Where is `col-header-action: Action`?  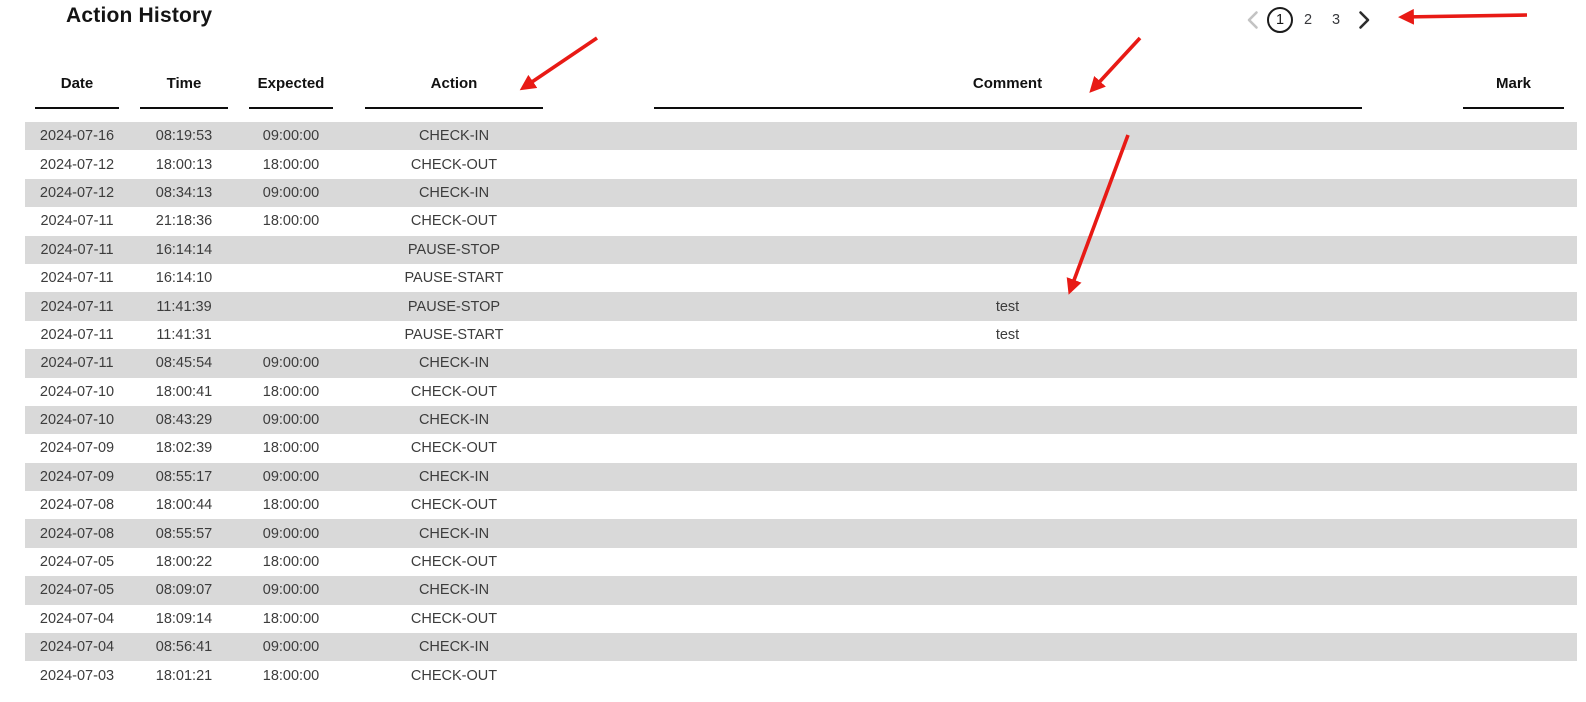 col-header-action: Action is located at coordinates (454, 94).